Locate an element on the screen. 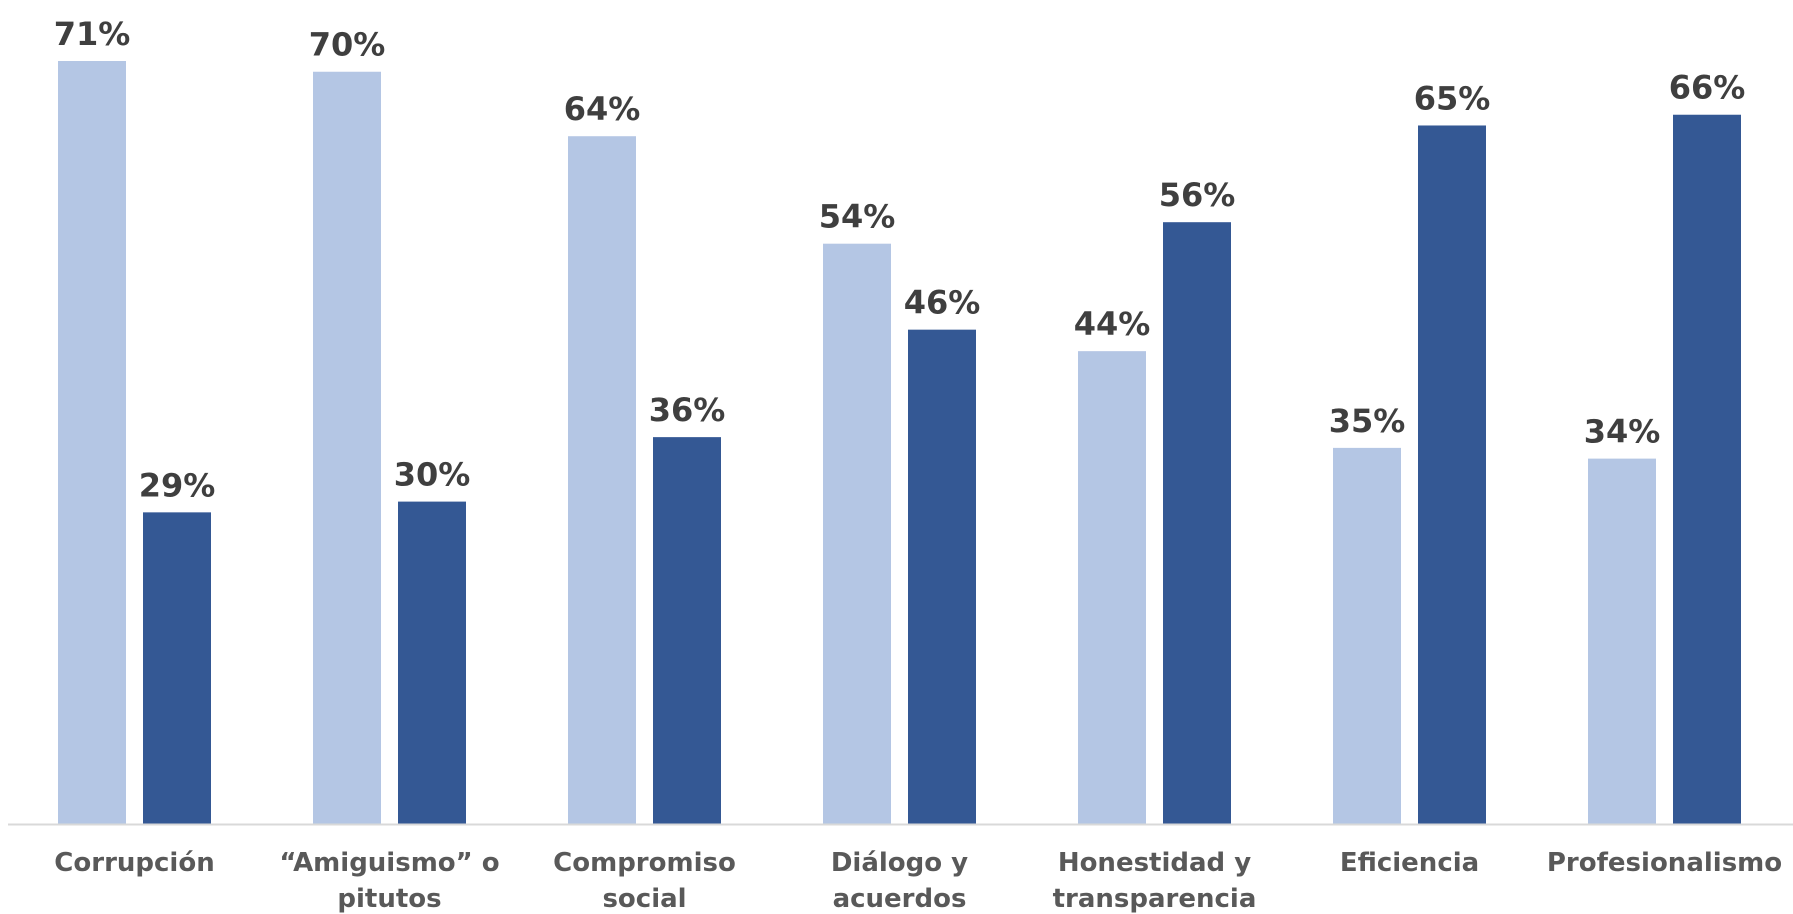 This screenshot has height=914, width=1793. x-tick-label: Corrupción is located at coordinates (134, 863).